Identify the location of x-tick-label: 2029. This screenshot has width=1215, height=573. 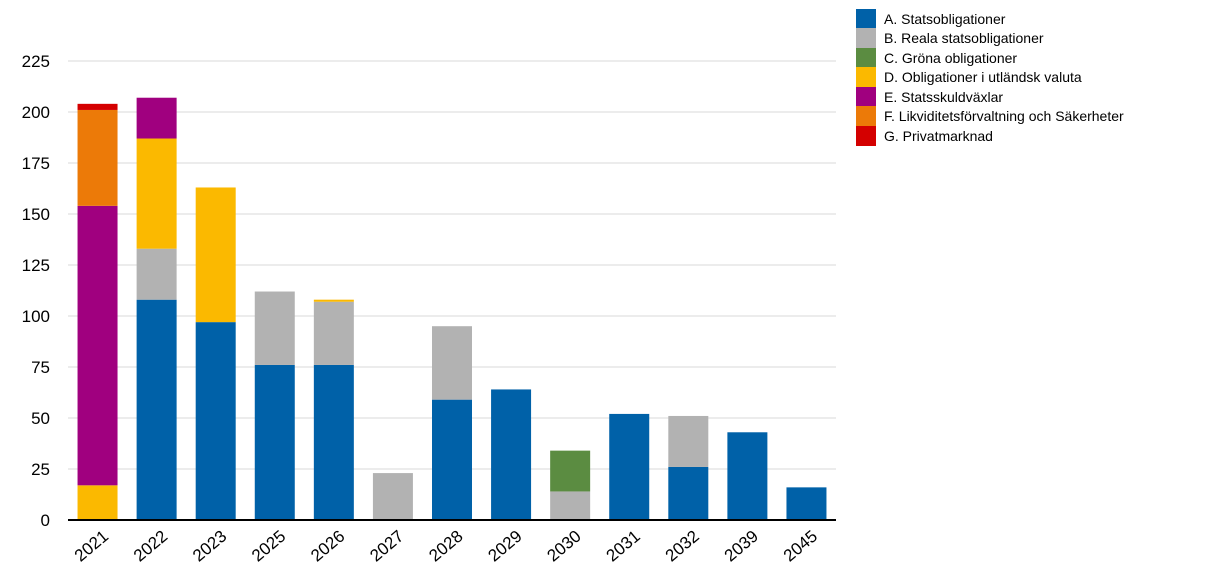
(504, 546).